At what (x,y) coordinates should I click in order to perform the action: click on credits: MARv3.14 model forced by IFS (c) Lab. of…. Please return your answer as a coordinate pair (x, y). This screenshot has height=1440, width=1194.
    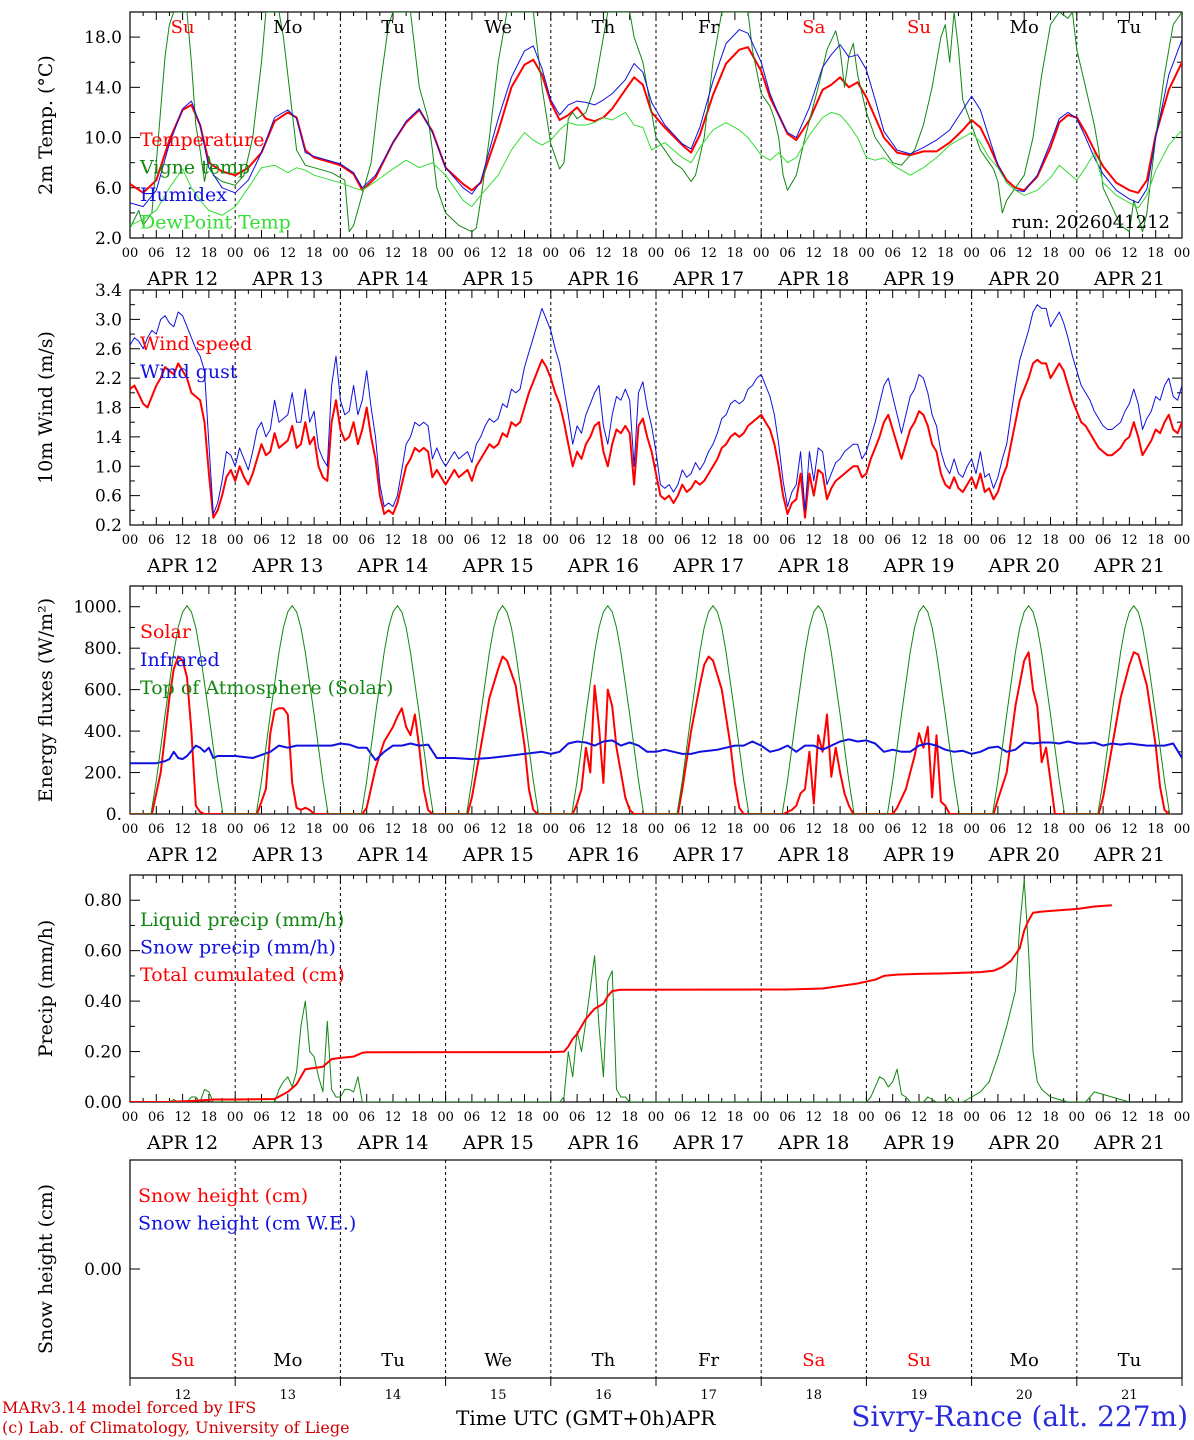
    Looking at the image, I should click on (176, 1418).